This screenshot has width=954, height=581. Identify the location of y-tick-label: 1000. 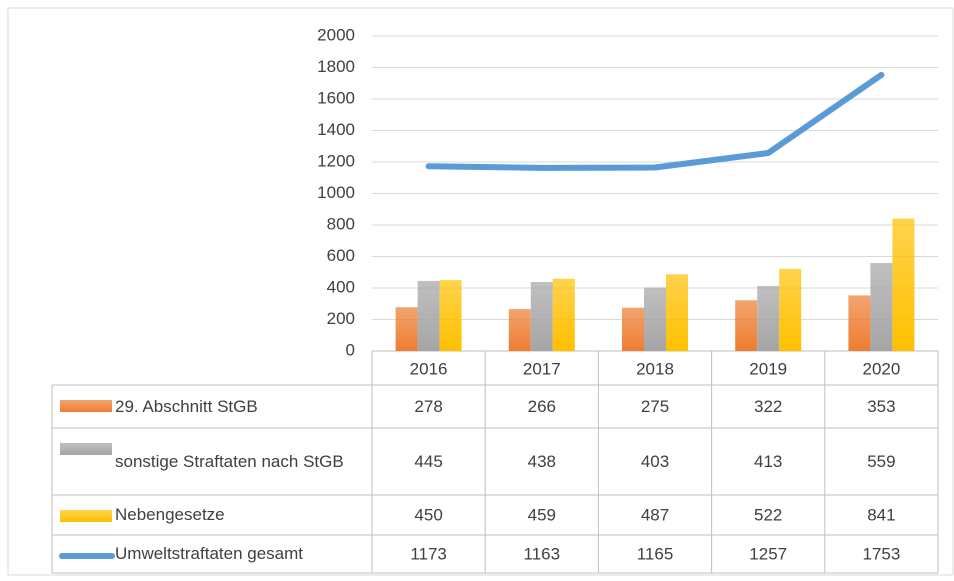
(336, 192).